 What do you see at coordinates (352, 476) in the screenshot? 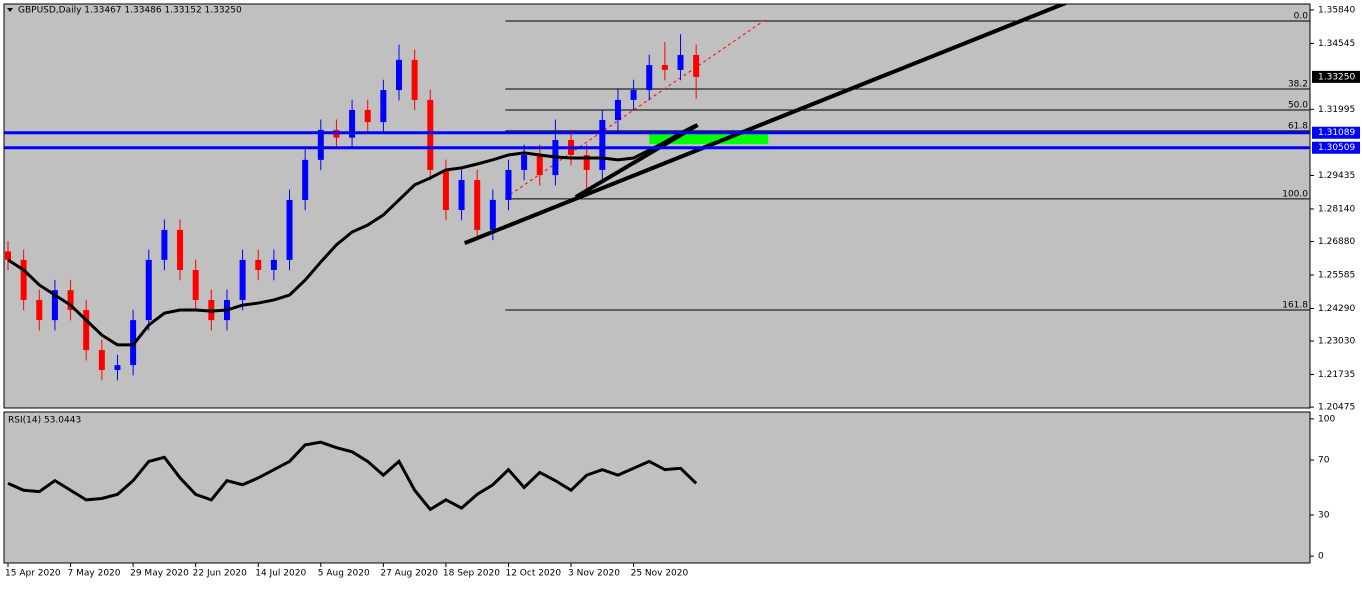
I see `rsi-line` at bounding box center [352, 476].